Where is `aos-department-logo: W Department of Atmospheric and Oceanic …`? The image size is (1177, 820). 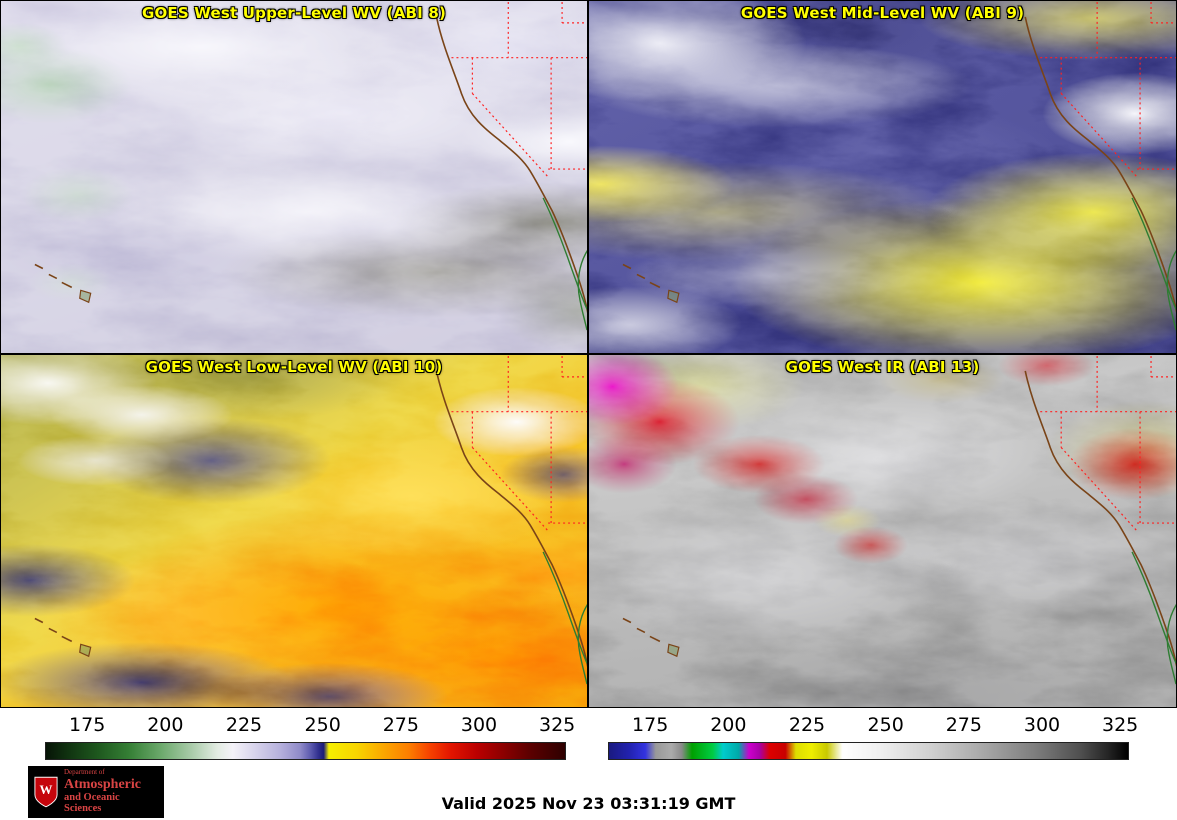
aos-department-logo: W Department of Atmospheric and Oceanic … is located at coordinates (96, 792).